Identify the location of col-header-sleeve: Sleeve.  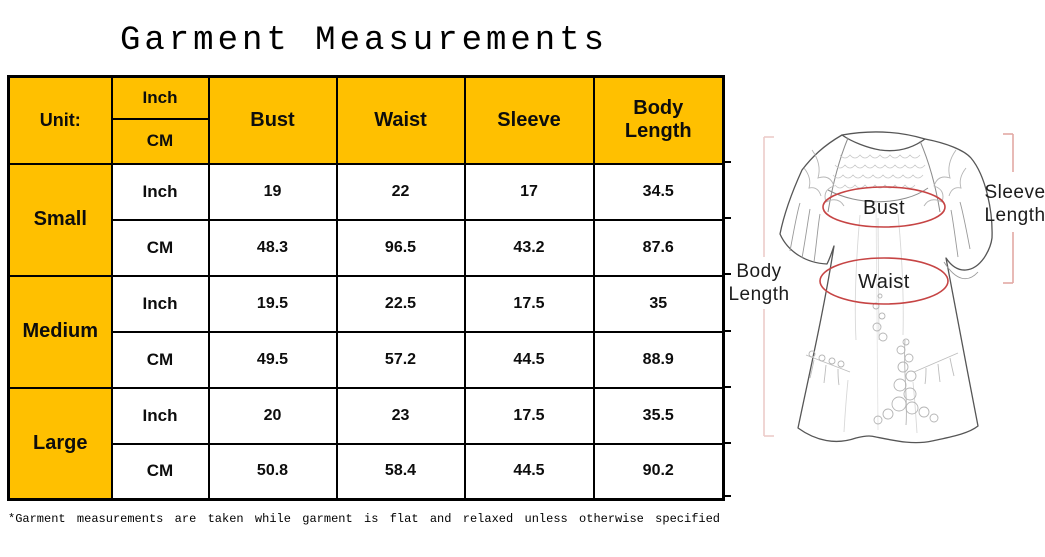
(529, 120).